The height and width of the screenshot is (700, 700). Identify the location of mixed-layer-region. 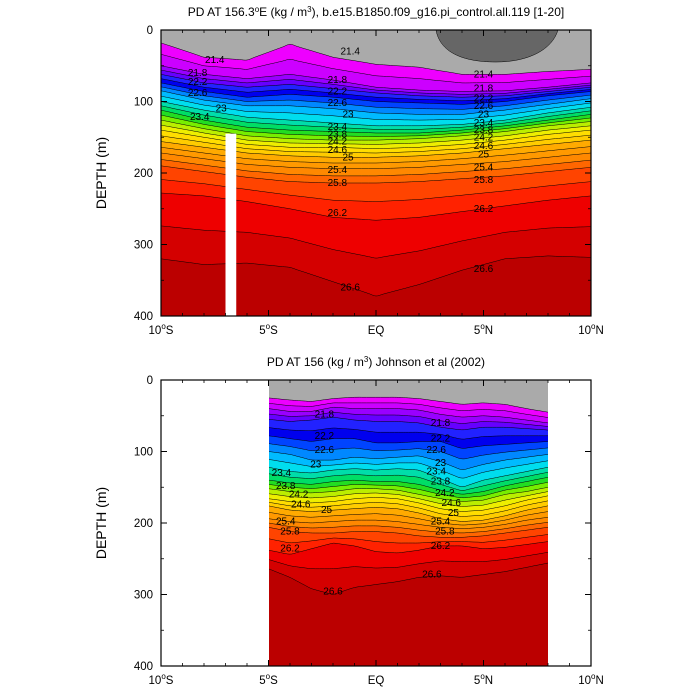
(408, 396).